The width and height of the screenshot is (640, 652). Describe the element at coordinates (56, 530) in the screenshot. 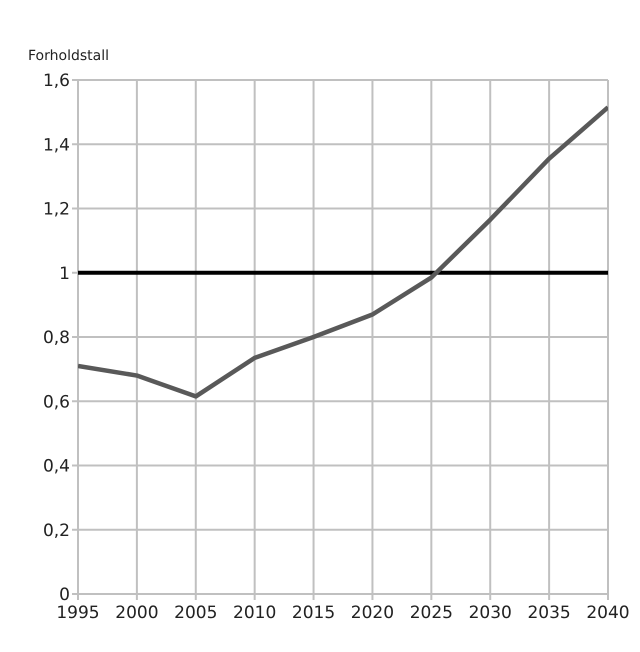

I see `y-tick-label: 0,2` at that location.